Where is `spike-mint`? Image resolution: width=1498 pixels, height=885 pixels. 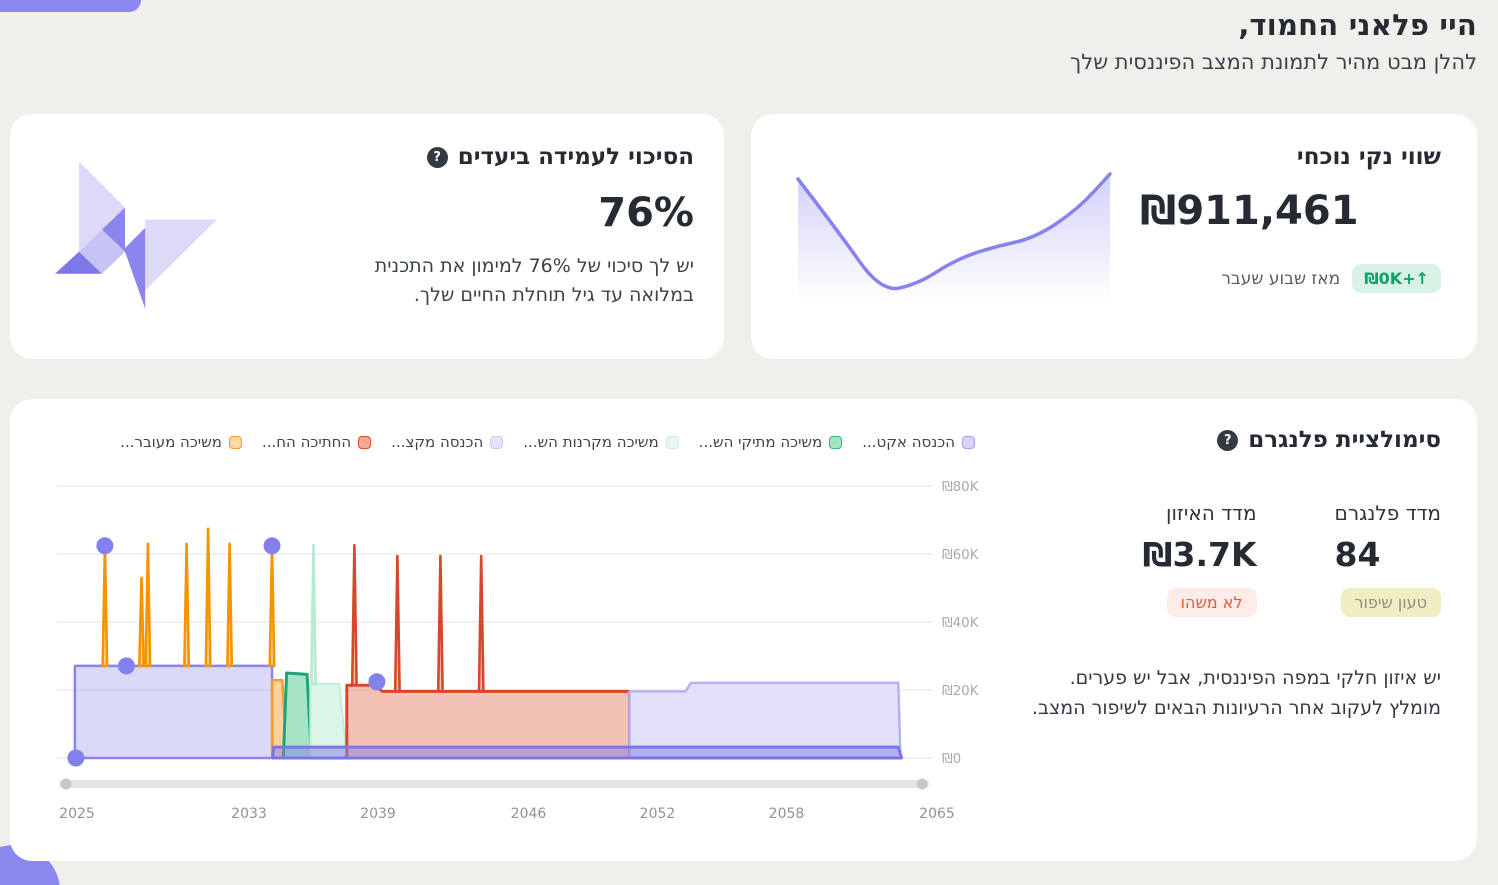 spike-mint is located at coordinates (313, 614).